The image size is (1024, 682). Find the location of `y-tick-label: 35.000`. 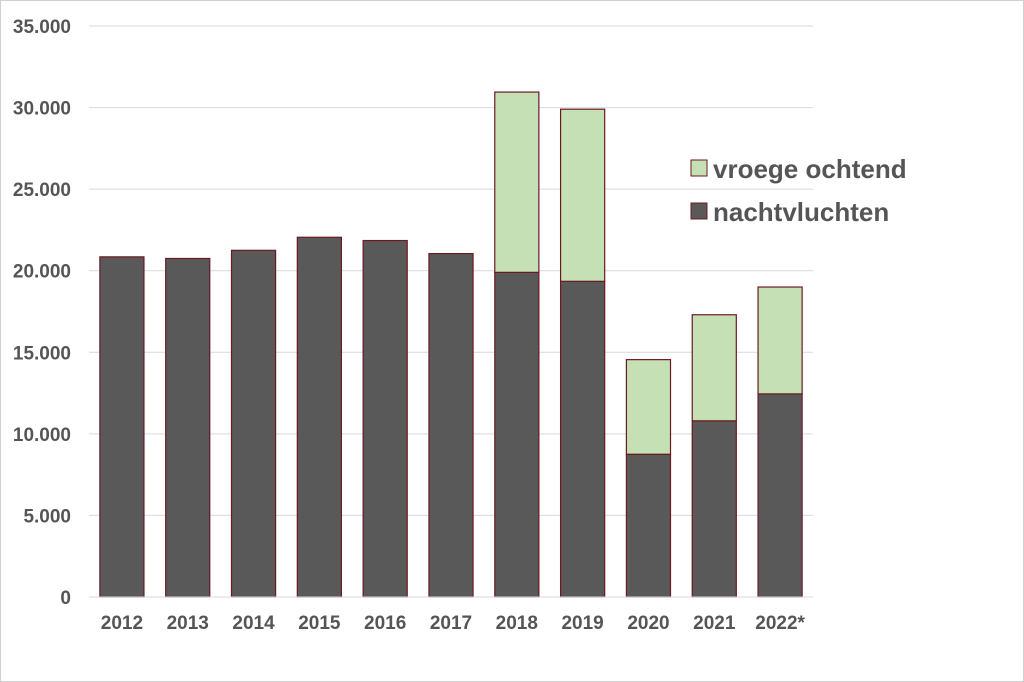

y-tick-label: 35.000 is located at coordinates (42, 27).